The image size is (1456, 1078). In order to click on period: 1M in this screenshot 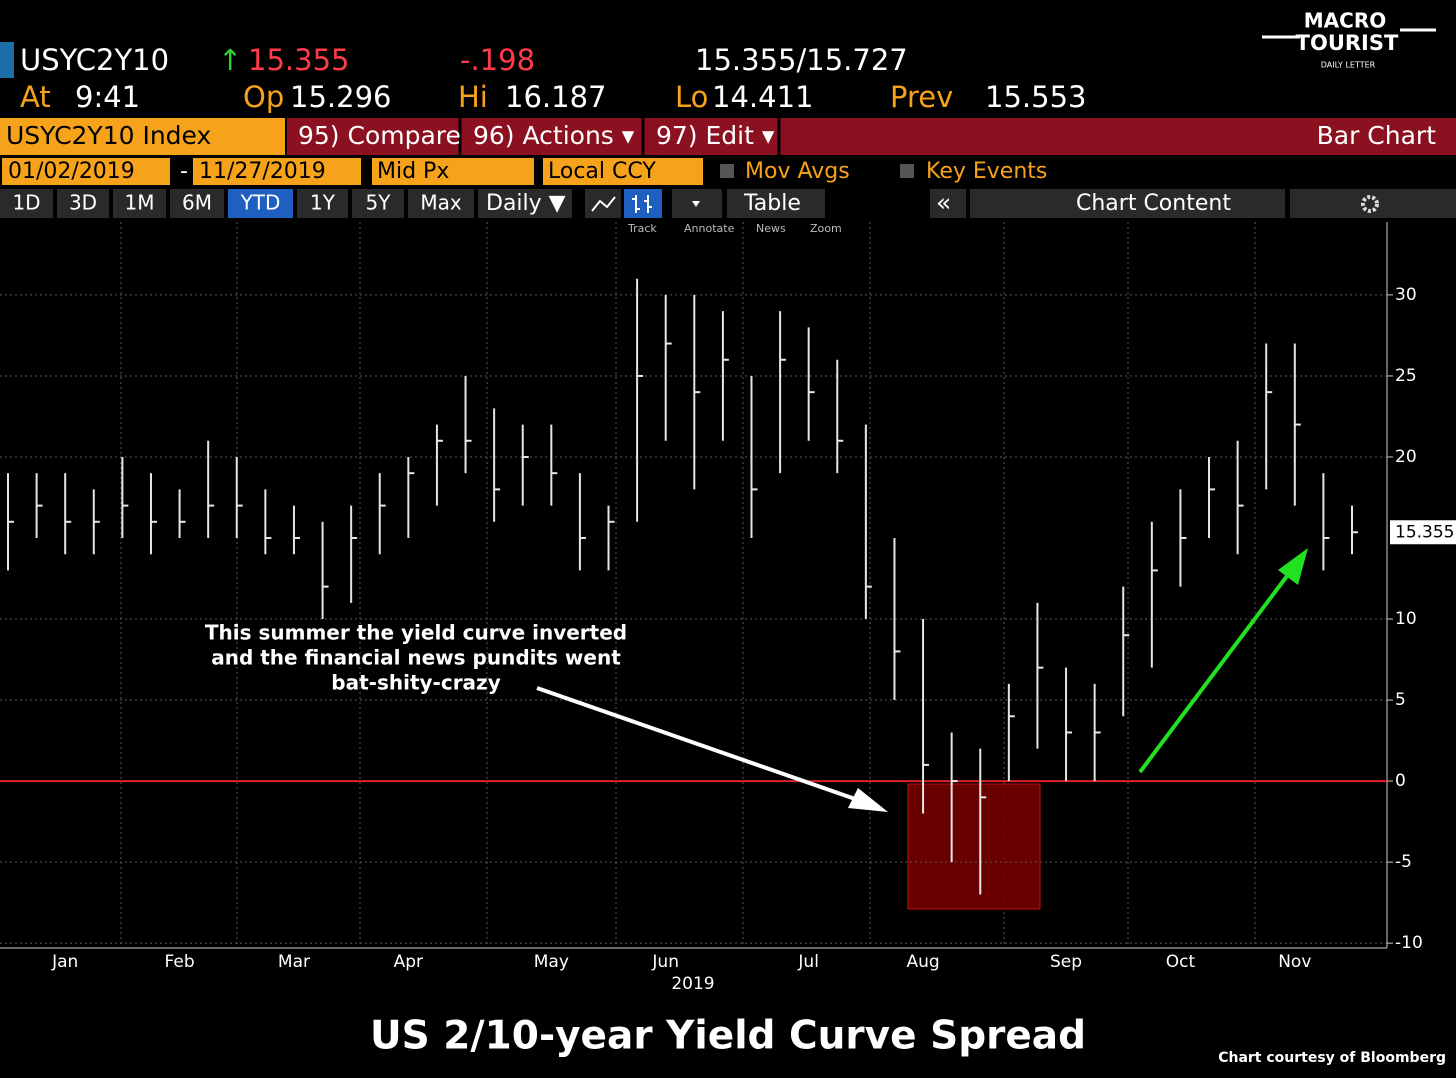, I will do `click(140, 203)`.